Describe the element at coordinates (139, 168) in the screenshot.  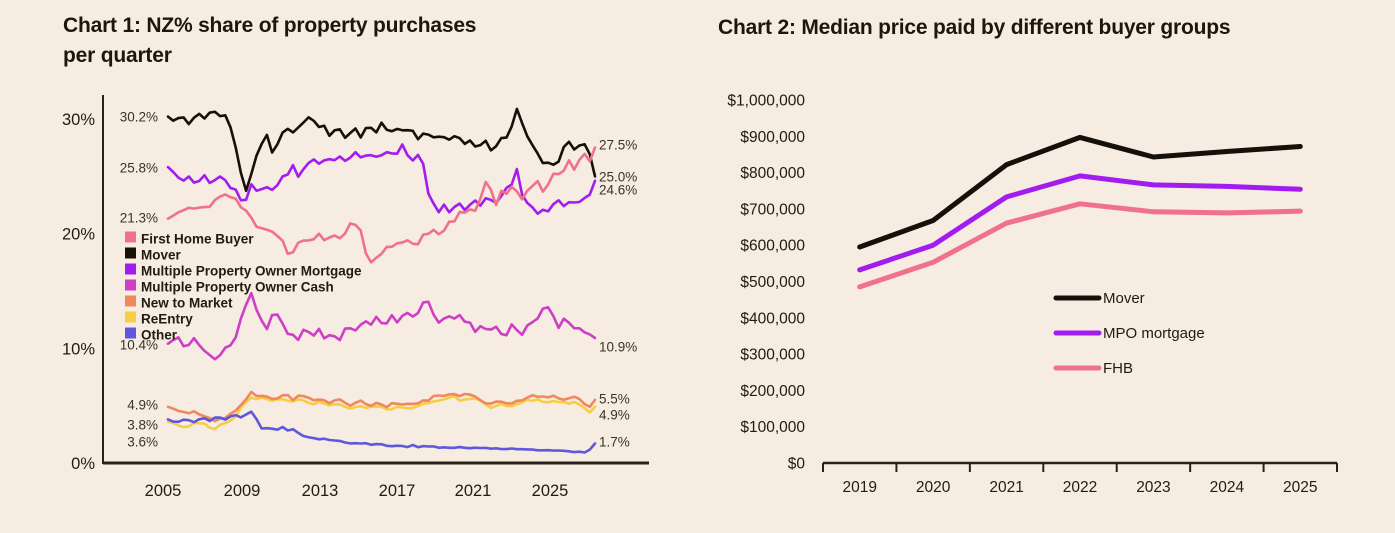
I see `chart1-start-value-multiple-property-owner-mortgage: 25.8%` at that location.